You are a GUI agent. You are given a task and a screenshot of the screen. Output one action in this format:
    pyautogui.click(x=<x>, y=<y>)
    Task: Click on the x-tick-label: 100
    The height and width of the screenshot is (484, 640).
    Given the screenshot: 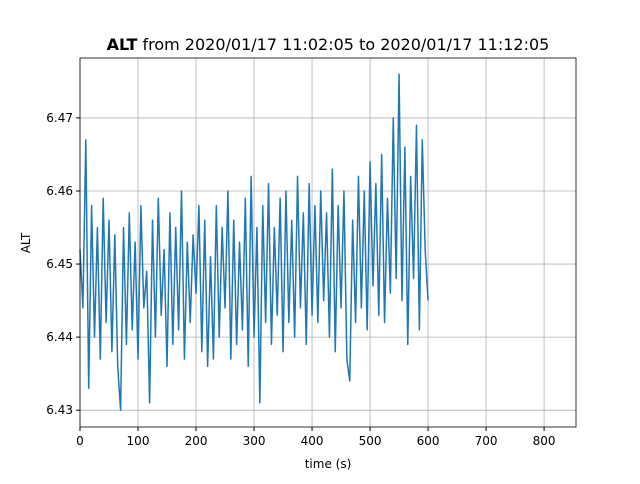 What is the action you would take?
    pyautogui.click(x=138, y=441)
    